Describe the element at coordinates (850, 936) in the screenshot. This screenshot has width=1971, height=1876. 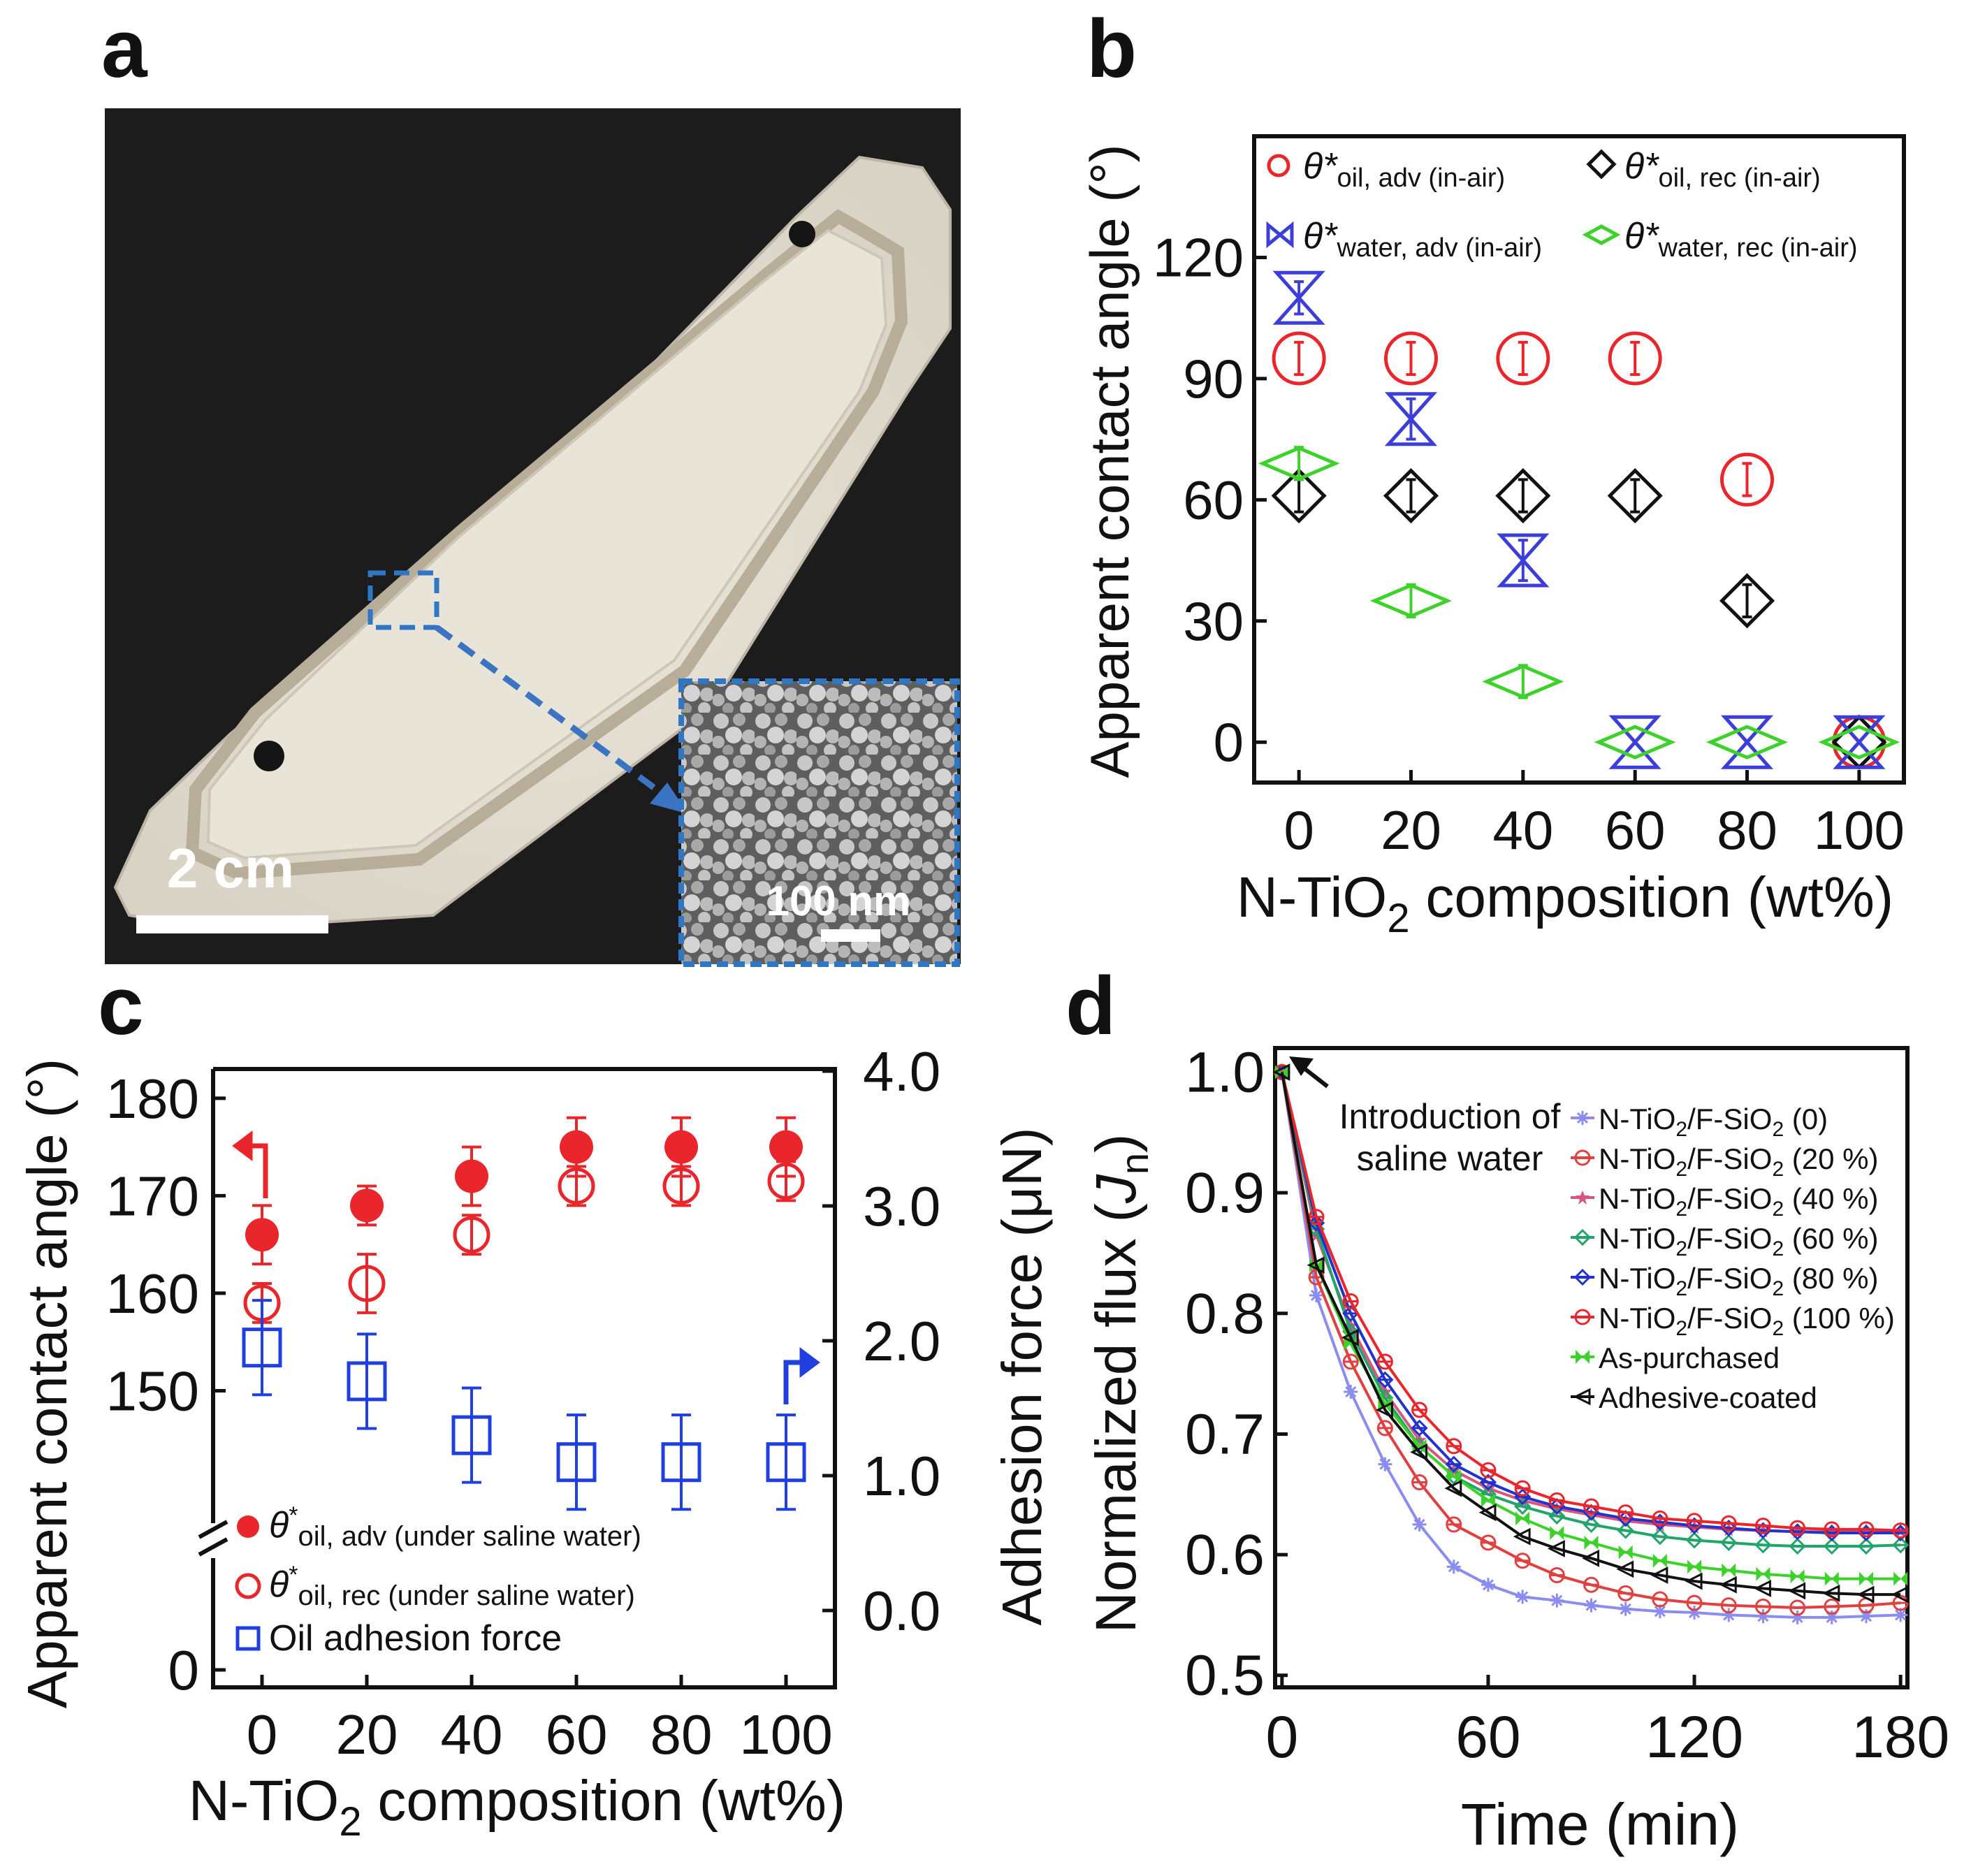
I see `inset-scale-bar` at that location.